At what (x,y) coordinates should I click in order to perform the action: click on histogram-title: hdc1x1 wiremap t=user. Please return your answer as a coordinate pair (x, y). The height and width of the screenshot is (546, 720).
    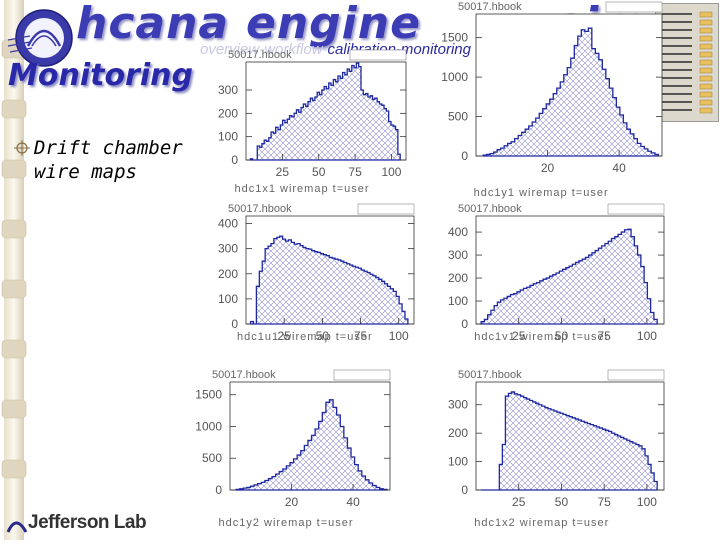
    Looking at the image, I should click on (301, 189).